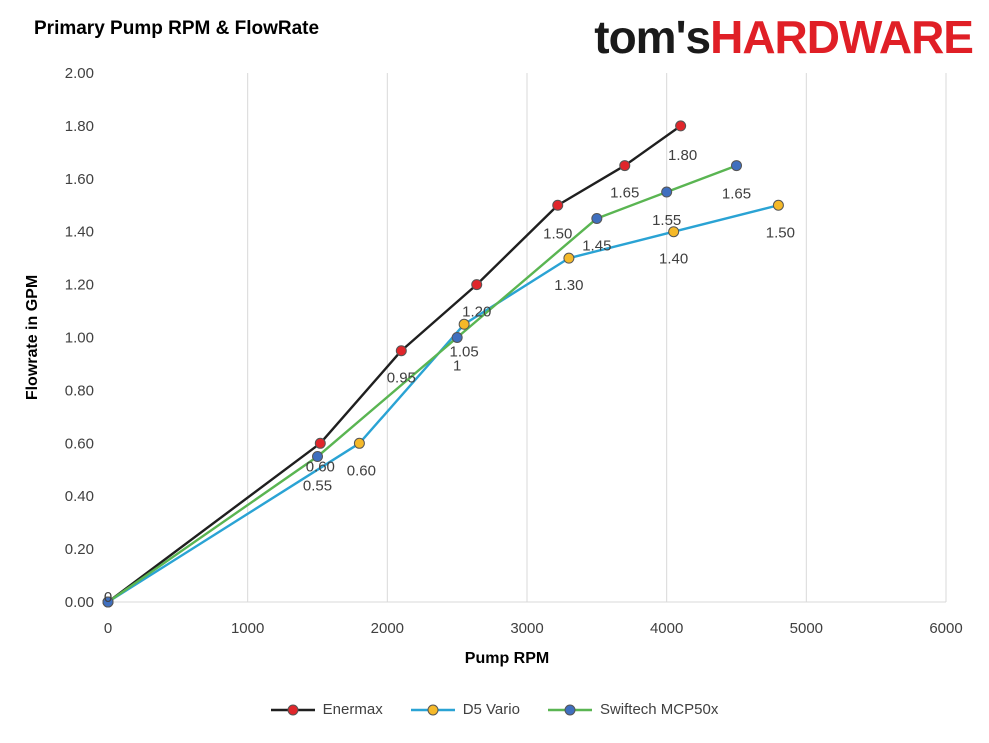 The height and width of the screenshot is (743, 989). I want to click on y-tick-label: 1.40, so click(79, 232).